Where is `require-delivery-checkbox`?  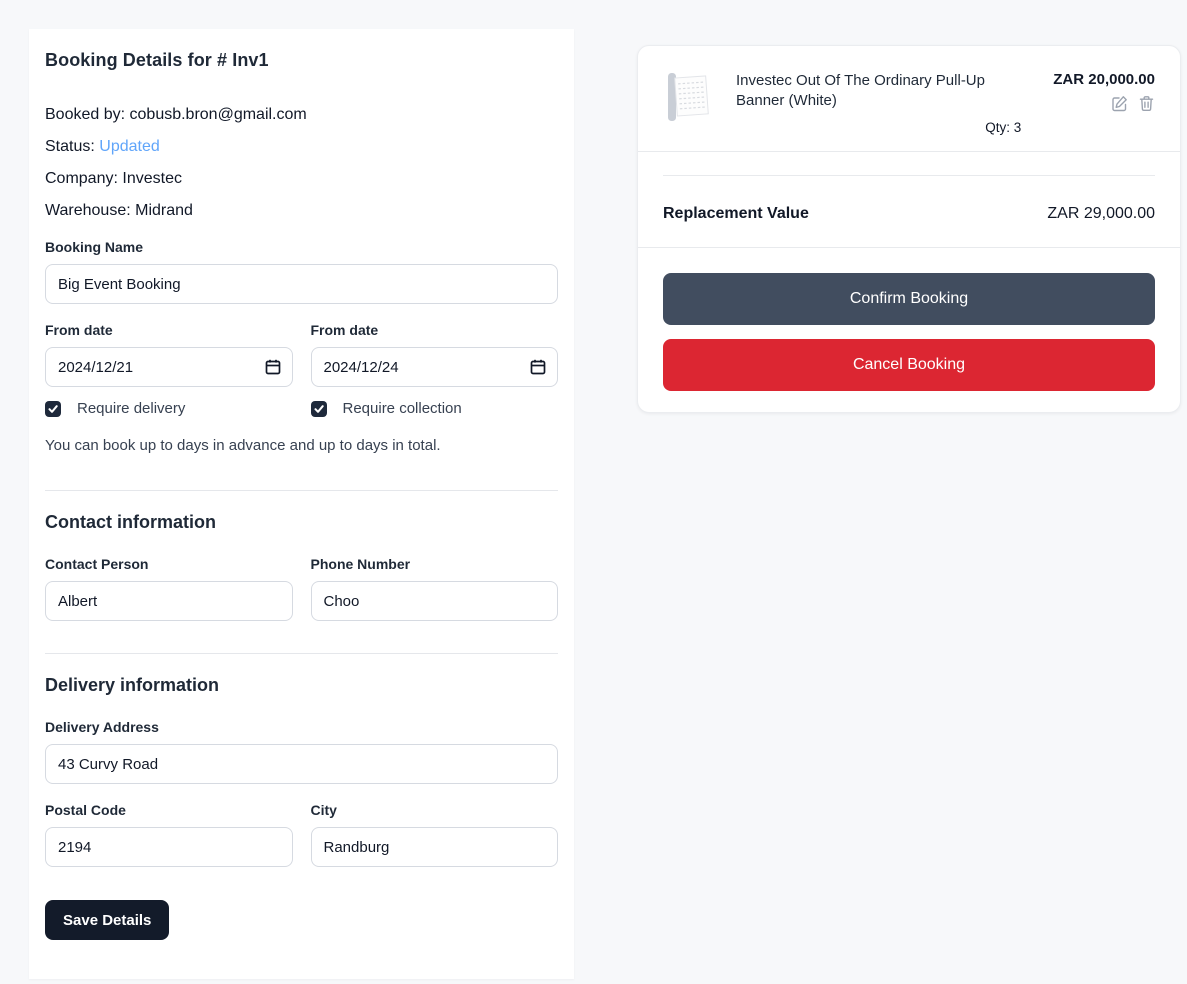
require-delivery-checkbox is located at coordinates (53, 408).